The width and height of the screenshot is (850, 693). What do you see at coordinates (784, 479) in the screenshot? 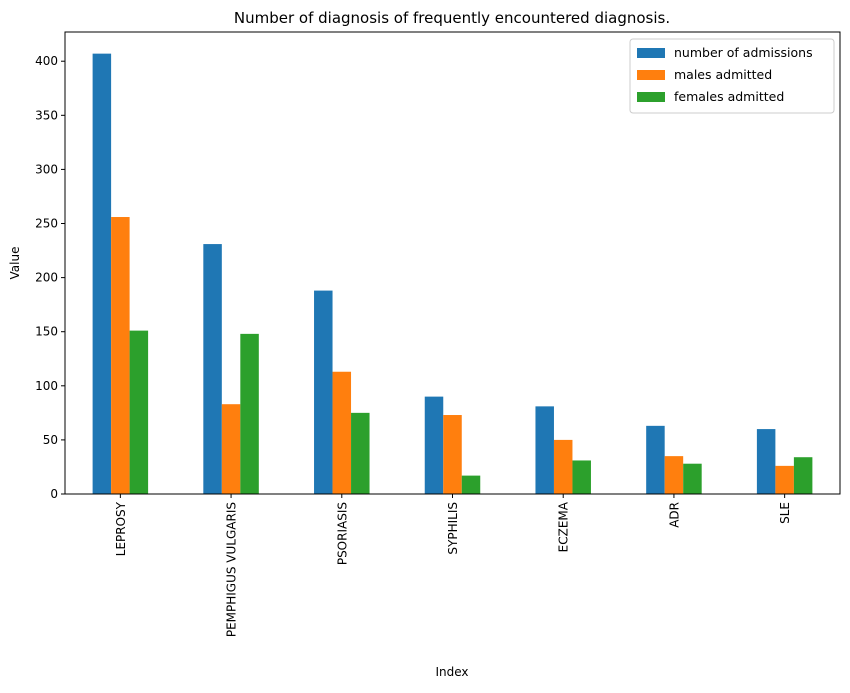
I see `bar-males-admitted-sle` at bounding box center [784, 479].